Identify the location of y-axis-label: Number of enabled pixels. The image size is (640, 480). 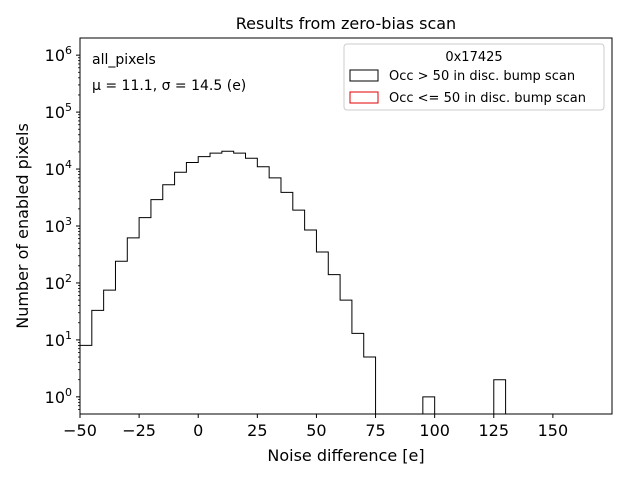
(22, 226).